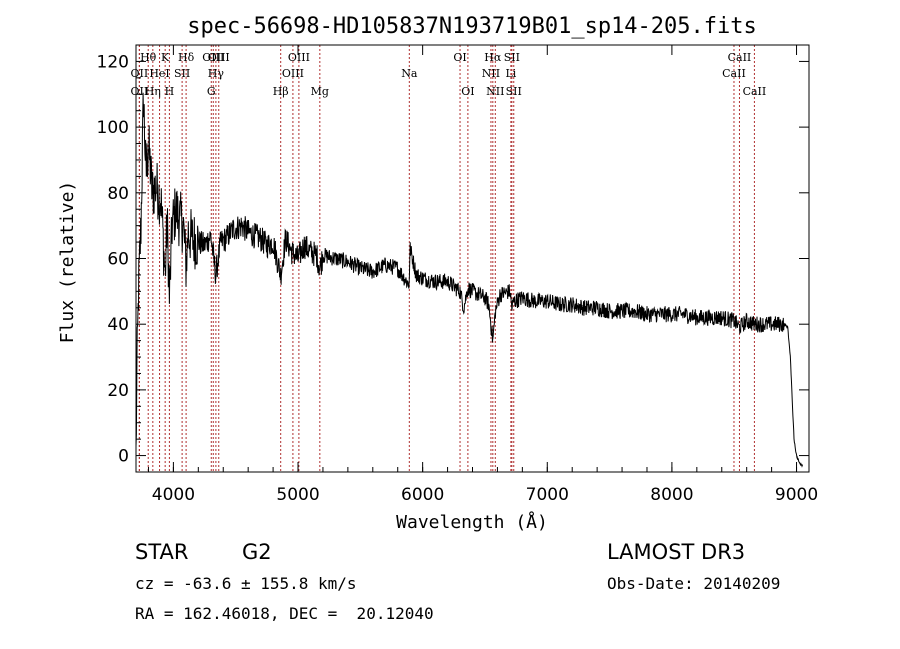 Image resolution: width=900 pixels, height=649 pixels. Describe the element at coordinates (694, 583) in the screenshot. I see `observation-date: Obs-Date: 20140209` at that location.